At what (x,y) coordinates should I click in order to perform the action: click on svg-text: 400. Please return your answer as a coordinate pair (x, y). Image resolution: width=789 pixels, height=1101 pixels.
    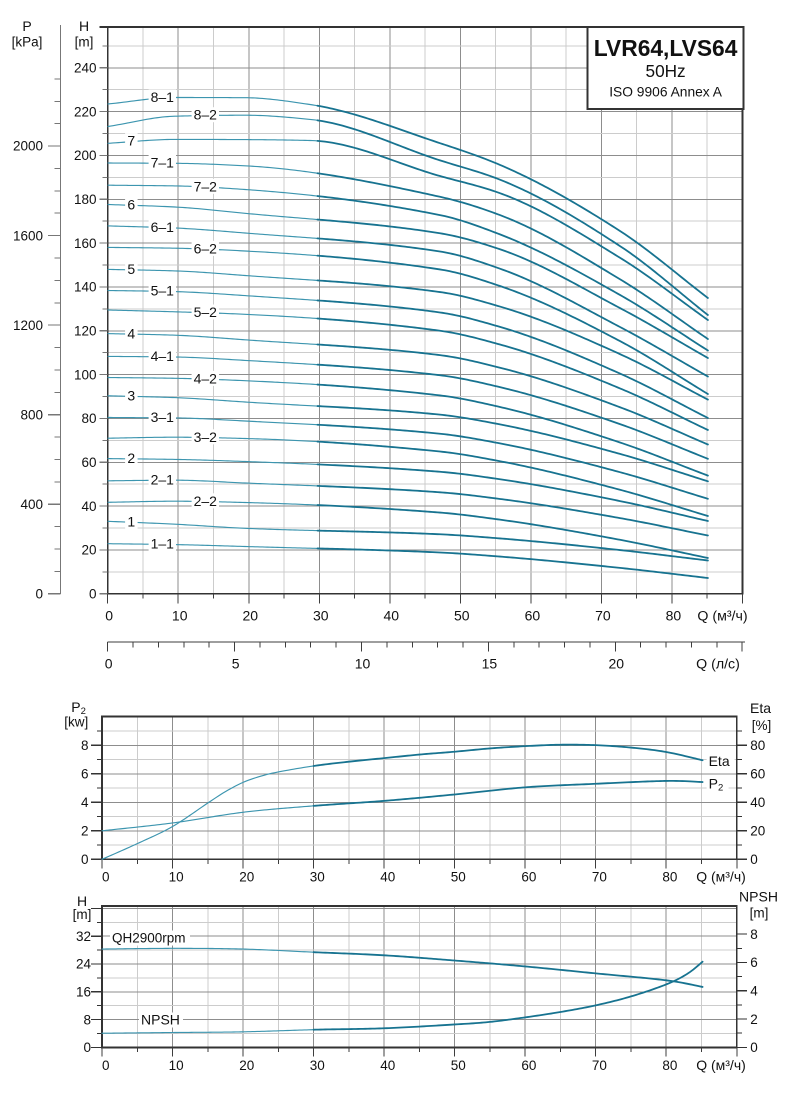
    Looking at the image, I should click on (31, 504).